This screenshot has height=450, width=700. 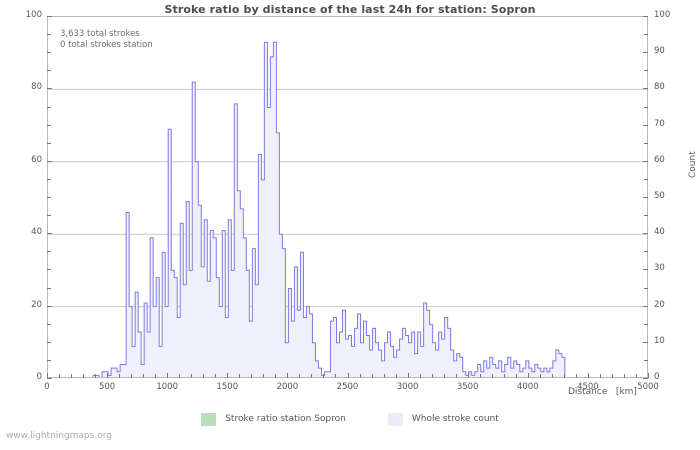 I want to click on legend-item-whole-stroke-count: Whole stroke count, so click(x=443, y=419).